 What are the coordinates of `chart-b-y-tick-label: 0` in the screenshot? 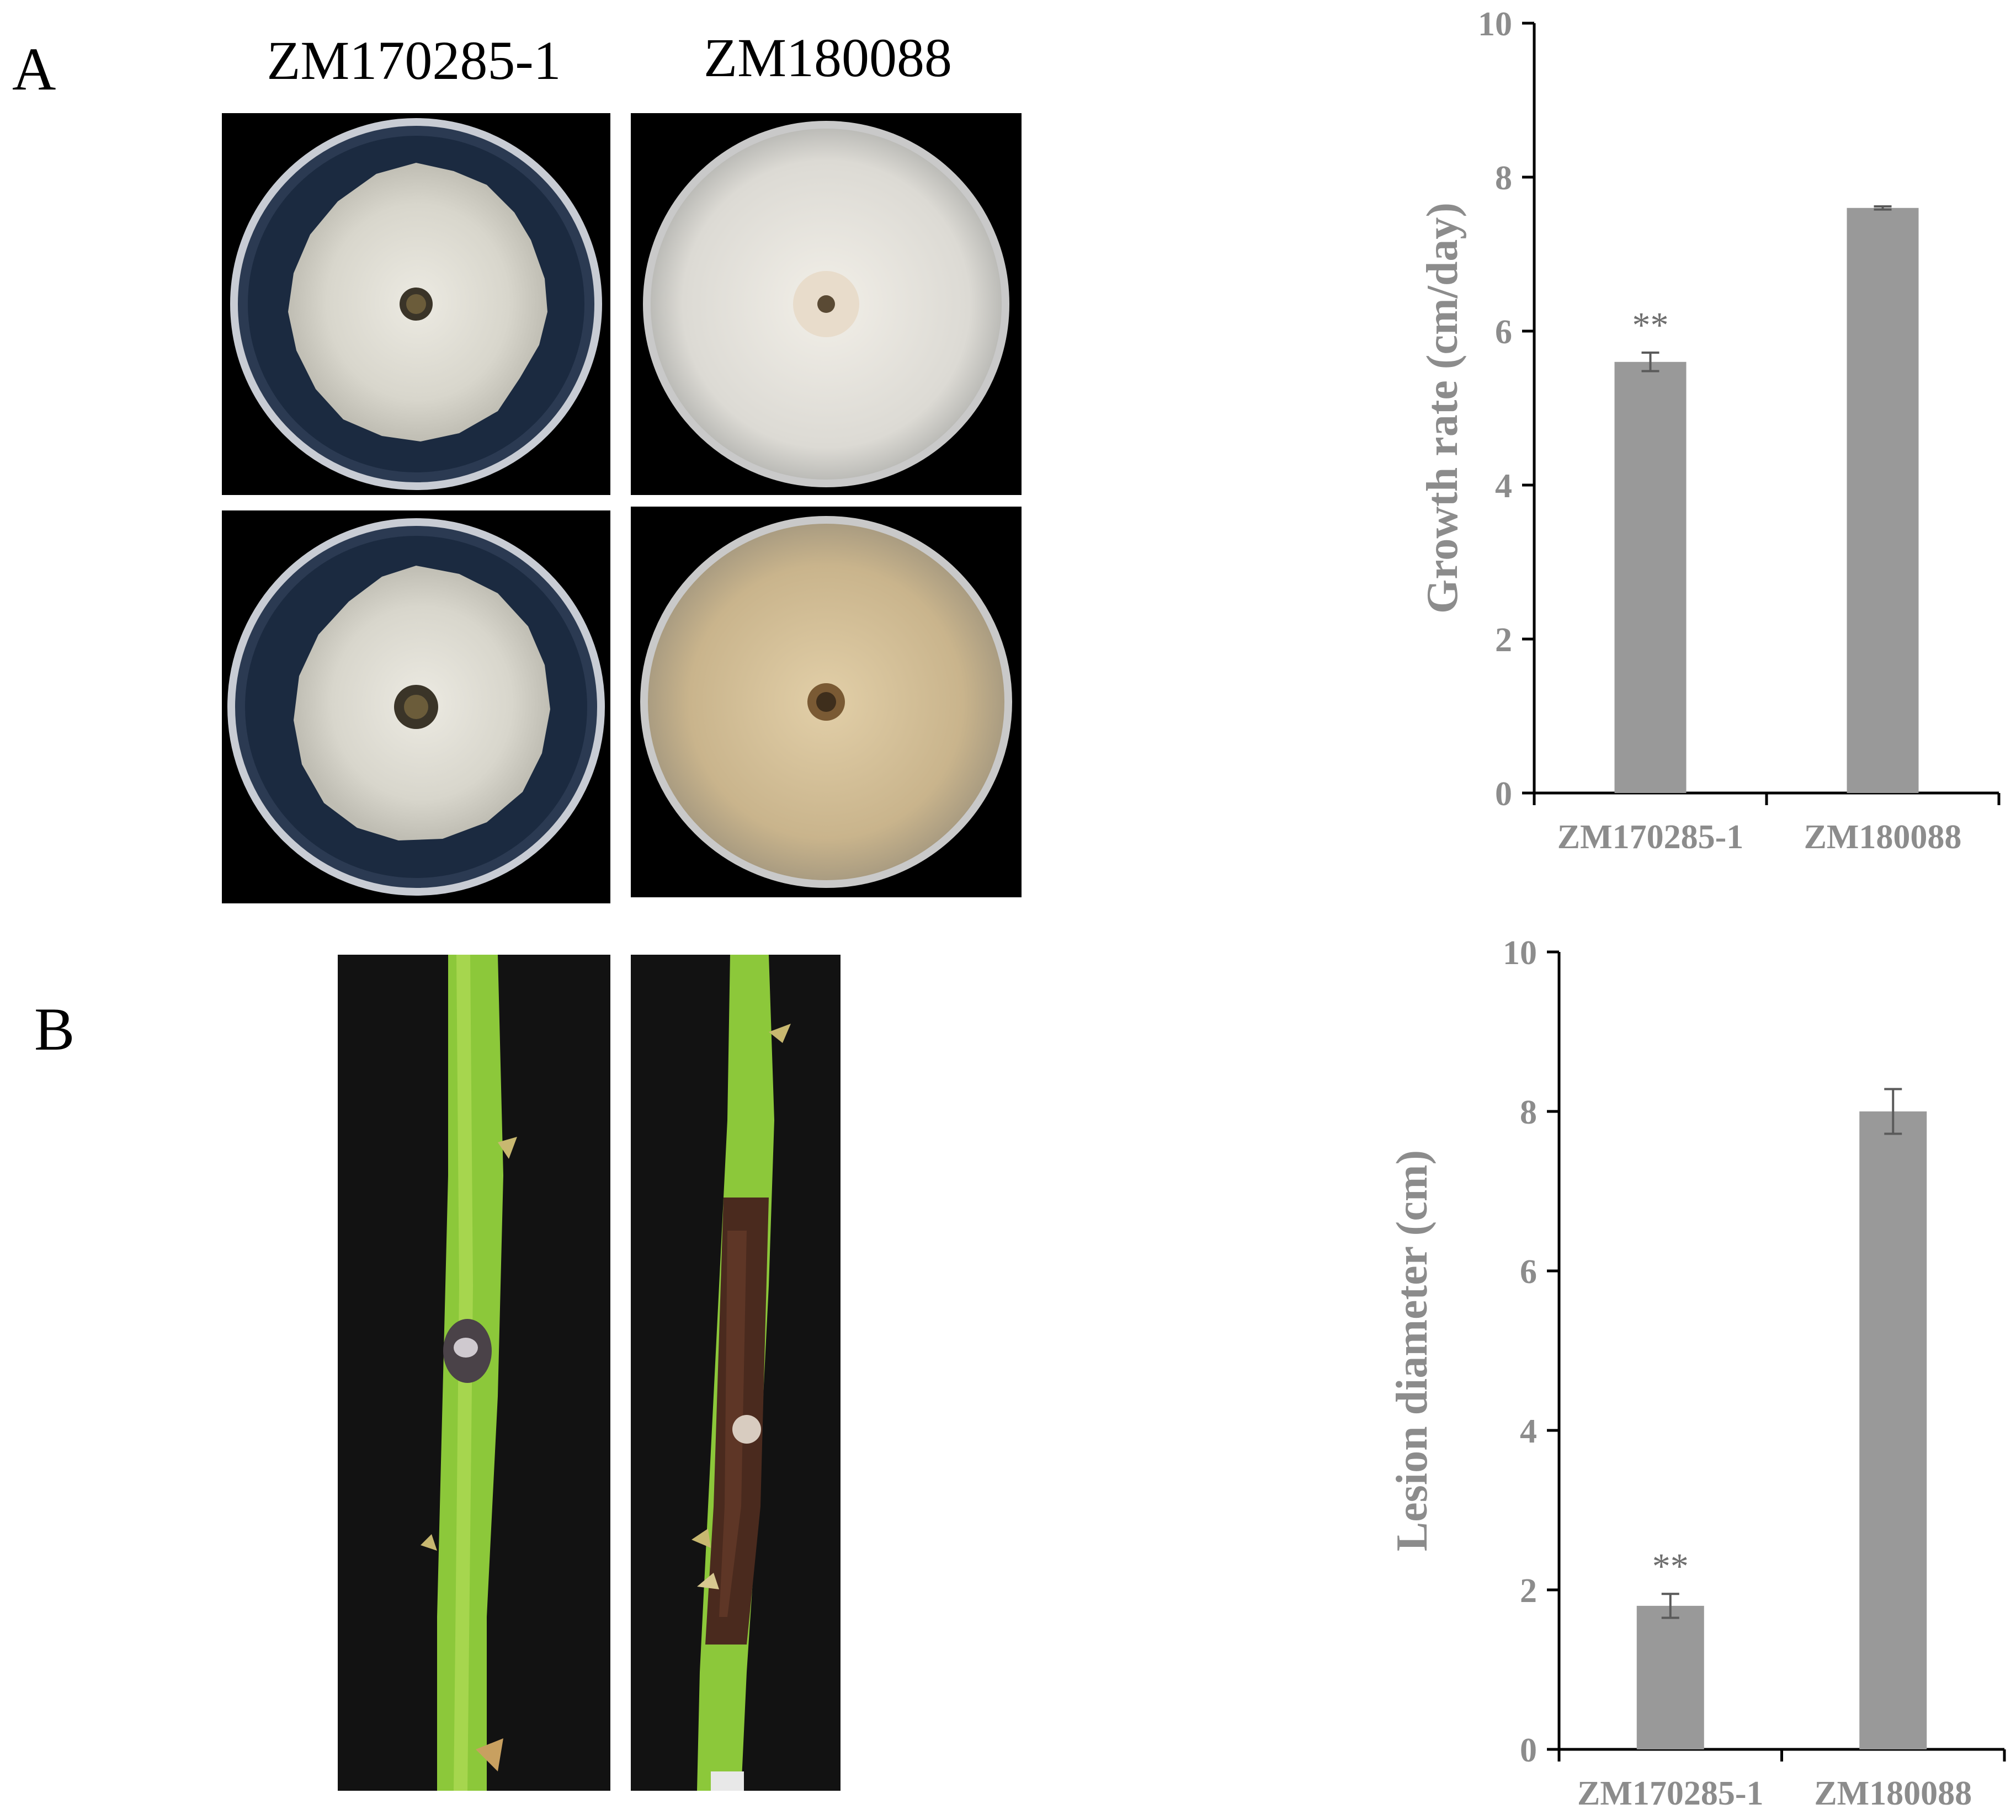 It's located at (1528, 1751).